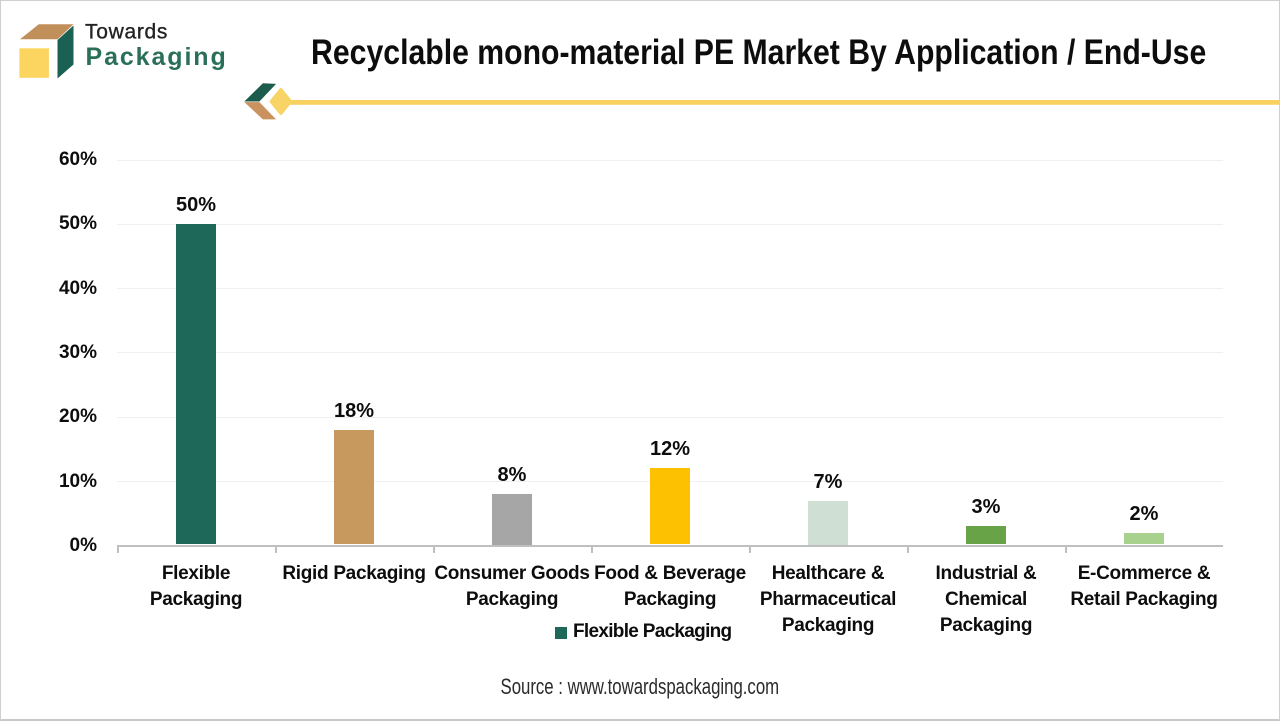  What do you see at coordinates (126, 31) in the screenshot?
I see `svg-text: Towards` at bounding box center [126, 31].